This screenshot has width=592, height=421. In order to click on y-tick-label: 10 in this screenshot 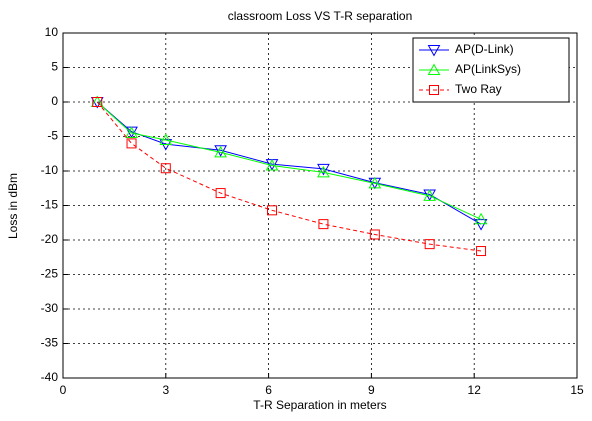, I will do `click(52, 32)`.